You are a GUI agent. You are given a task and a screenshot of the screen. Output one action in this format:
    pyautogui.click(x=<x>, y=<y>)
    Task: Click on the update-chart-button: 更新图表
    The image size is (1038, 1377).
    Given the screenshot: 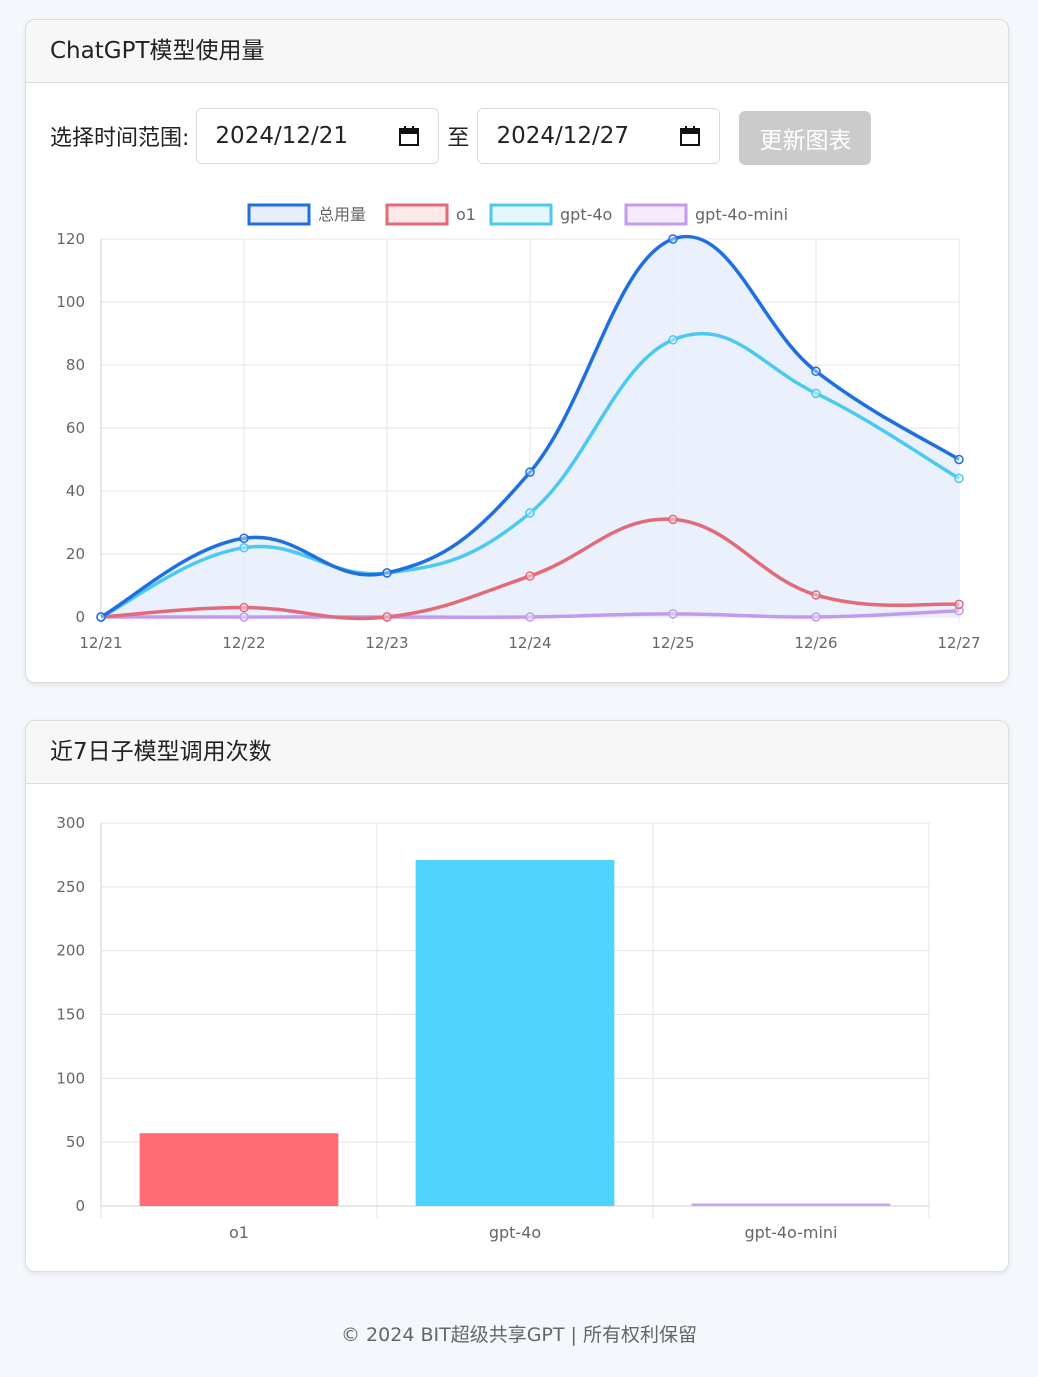 What is the action you would take?
    pyautogui.click(x=805, y=138)
    